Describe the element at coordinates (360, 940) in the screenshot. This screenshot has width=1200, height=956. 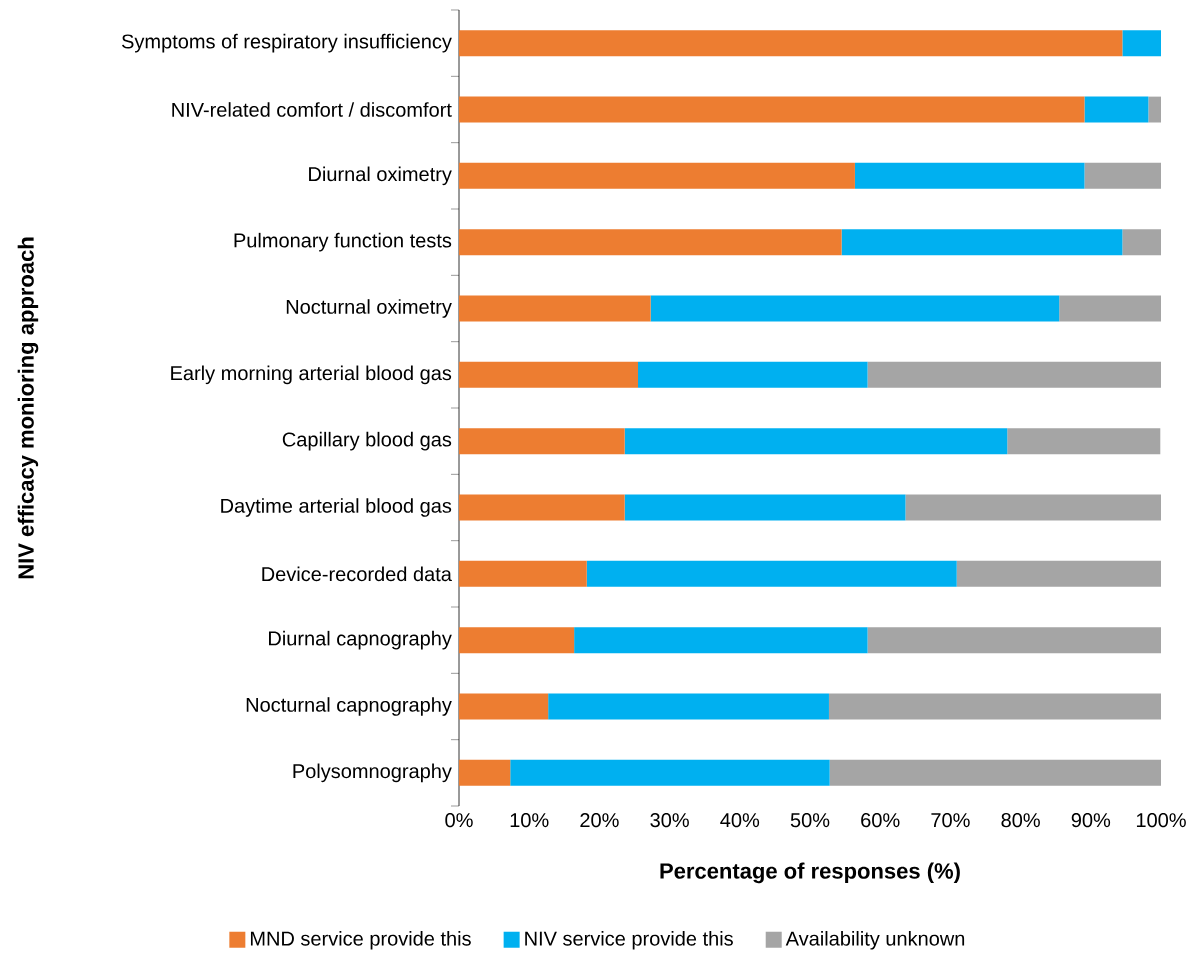
I see `legend-label: MND service provide this` at that location.